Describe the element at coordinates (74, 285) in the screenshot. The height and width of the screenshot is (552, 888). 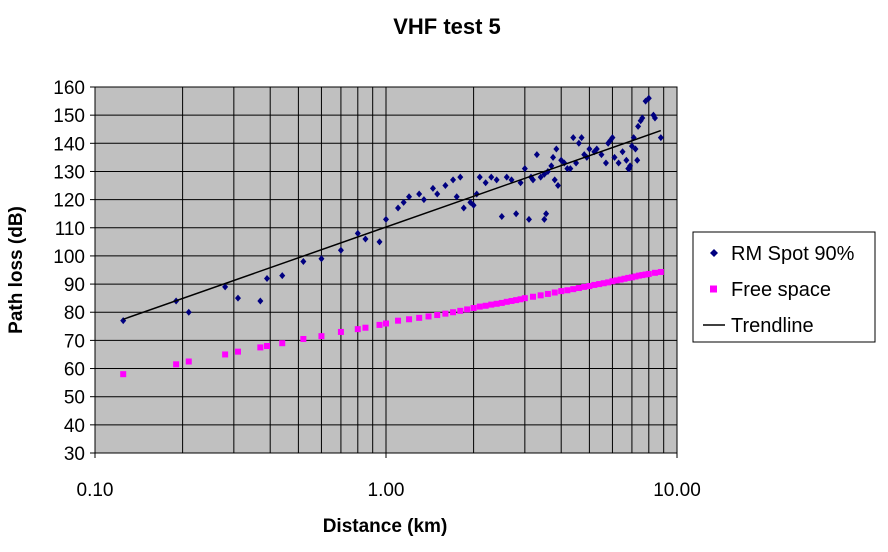
I see `y-tick-label: 90` at that location.